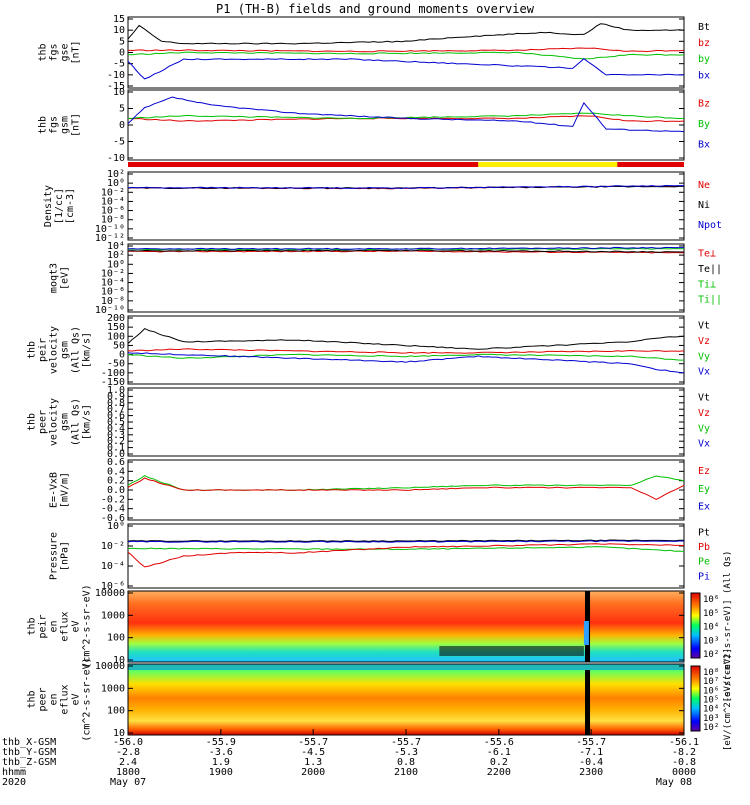 The image size is (750, 805). Describe the element at coordinates (113, 615) in the screenshot. I see `y-tick-label: 1000` at that location.